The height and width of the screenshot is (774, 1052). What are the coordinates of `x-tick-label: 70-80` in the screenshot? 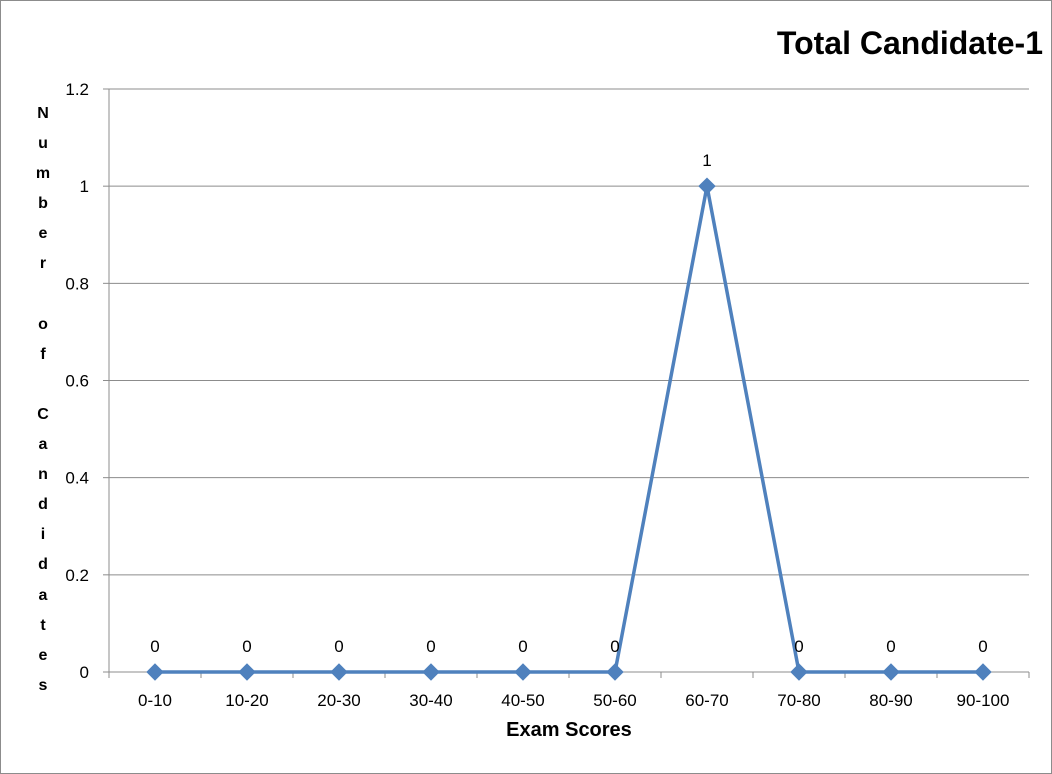 It's located at (798, 700).